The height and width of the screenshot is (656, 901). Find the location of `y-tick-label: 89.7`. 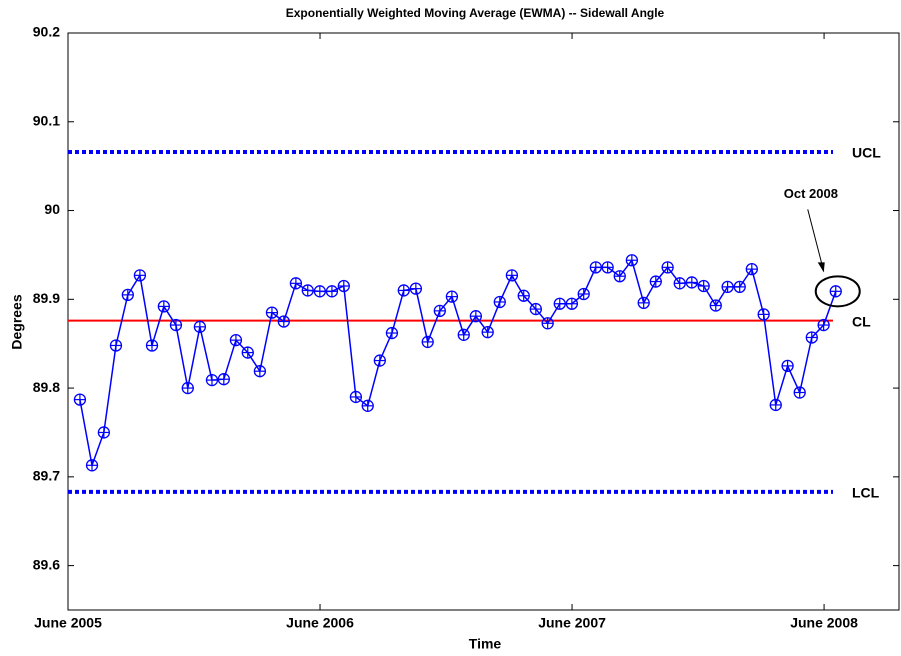

y-tick-label: 89.7 is located at coordinates (46, 476).